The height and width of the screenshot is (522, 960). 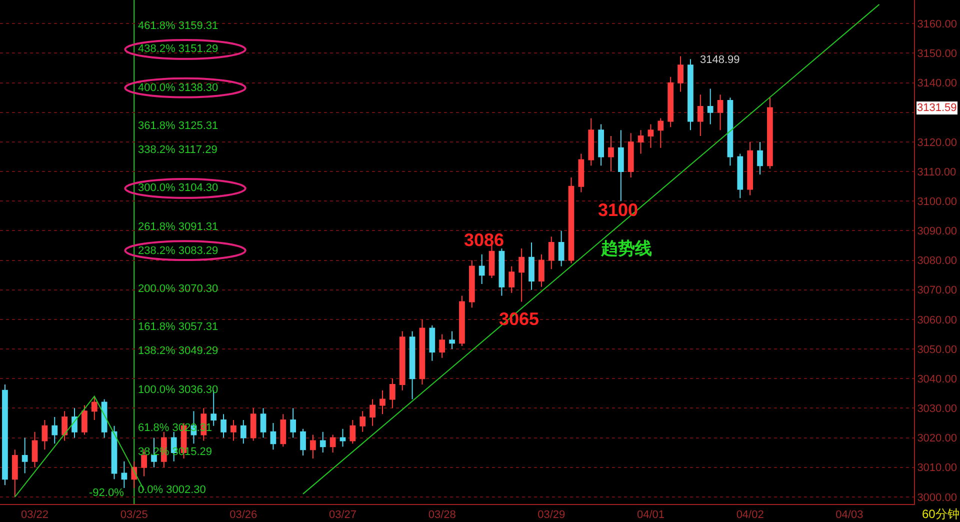 I want to click on y-tick-label: 3120.00, so click(x=937, y=142).